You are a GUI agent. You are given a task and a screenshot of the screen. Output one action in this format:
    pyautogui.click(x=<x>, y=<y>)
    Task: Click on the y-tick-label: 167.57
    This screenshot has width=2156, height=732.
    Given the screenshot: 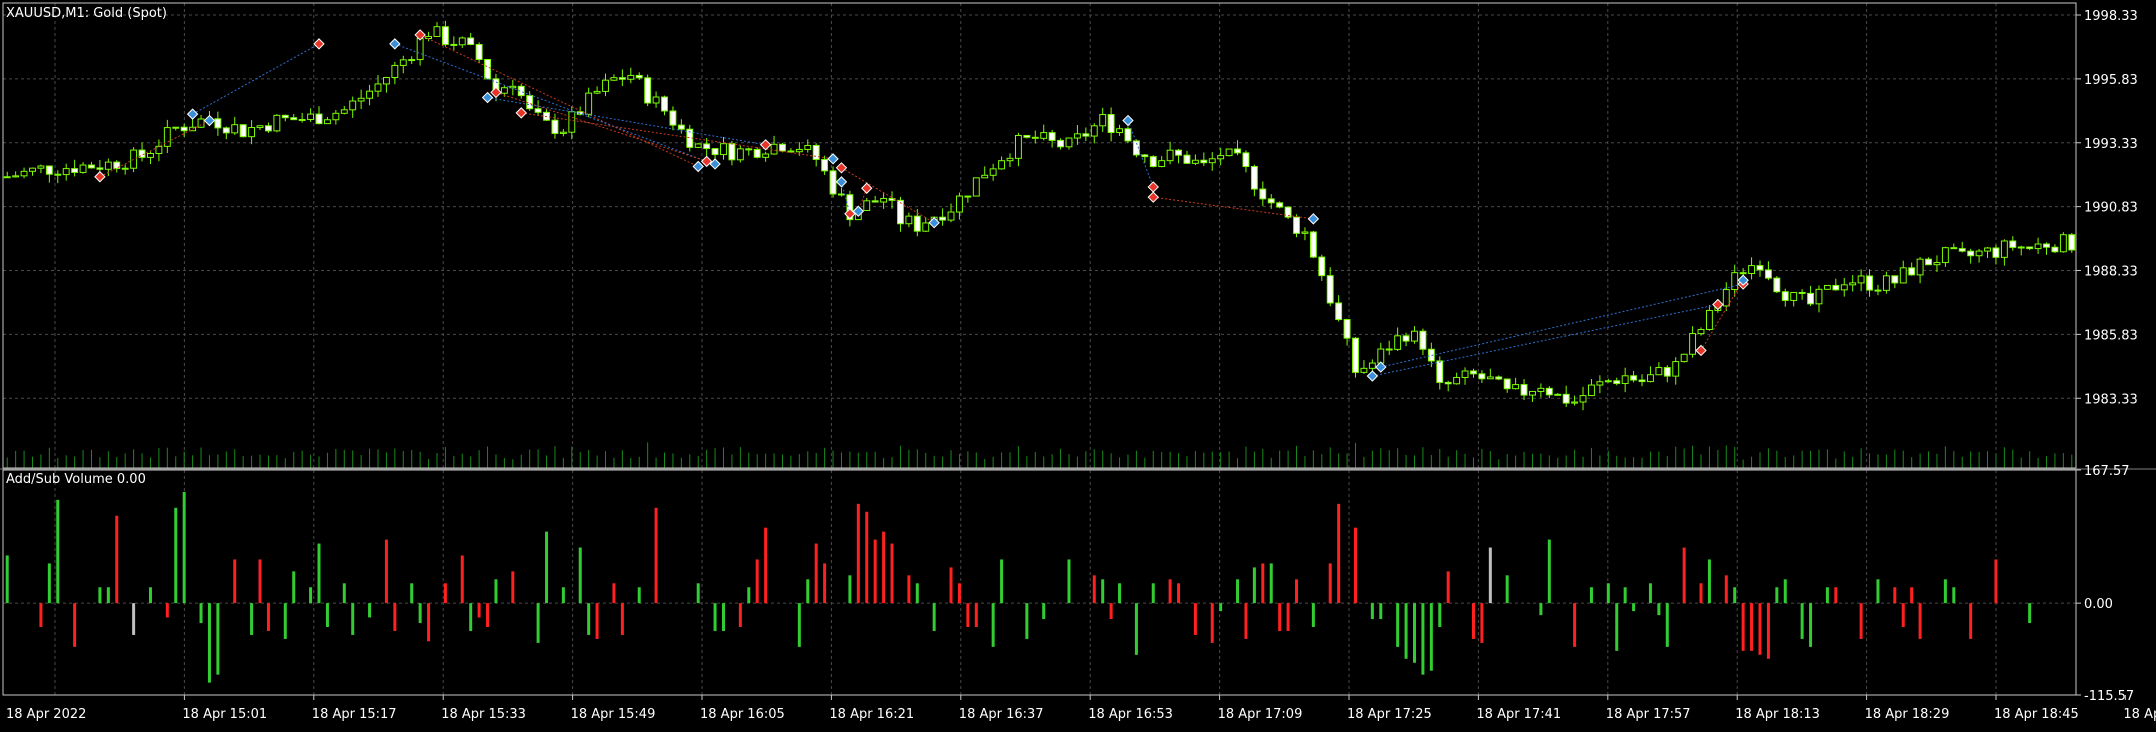 What is the action you would take?
    pyautogui.click(x=2107, y=471)
    